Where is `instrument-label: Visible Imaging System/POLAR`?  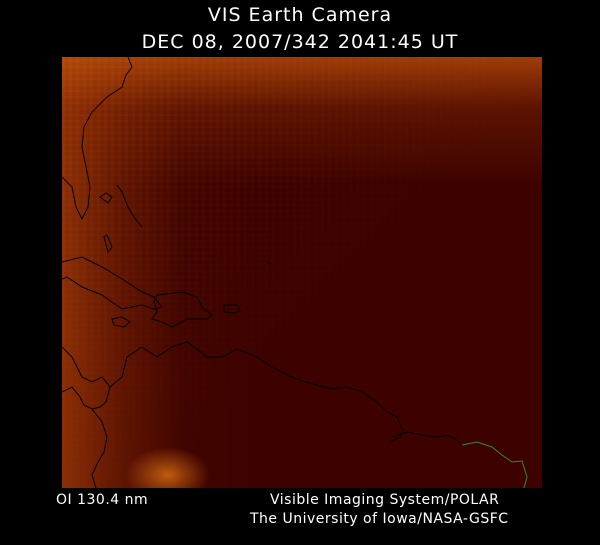 instrument-label: Visible Imaging System/POLAR is located at coordinates (385, 500).